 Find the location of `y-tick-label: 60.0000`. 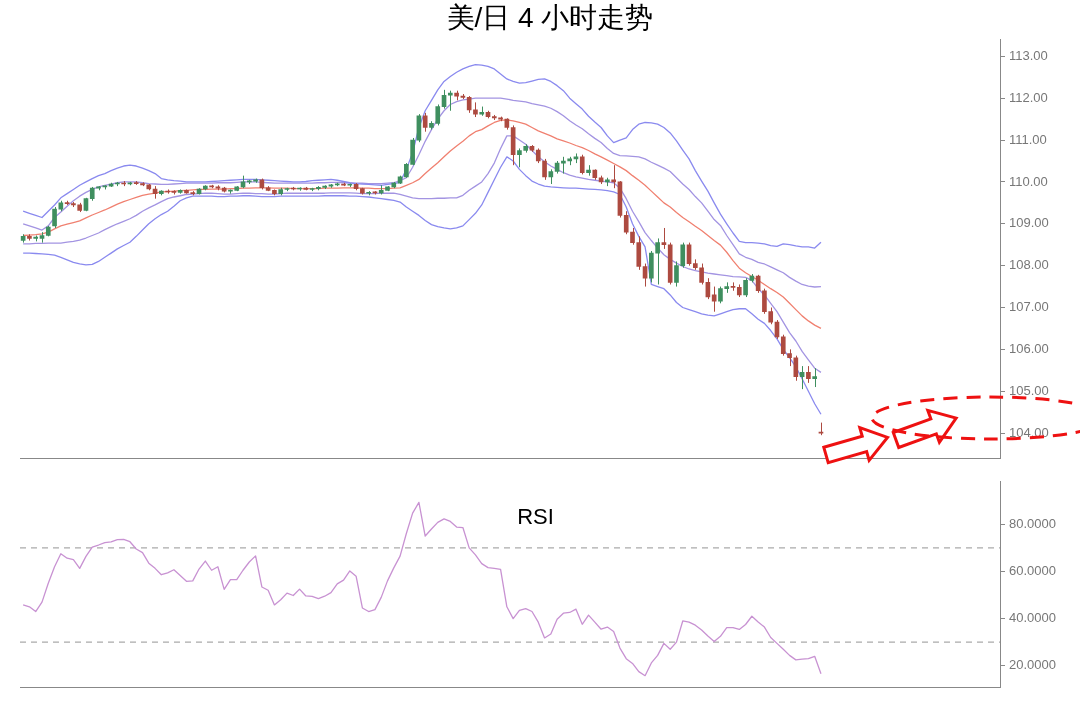

y-tick-label: 60.0000 is located at coordinates (1032, 571).